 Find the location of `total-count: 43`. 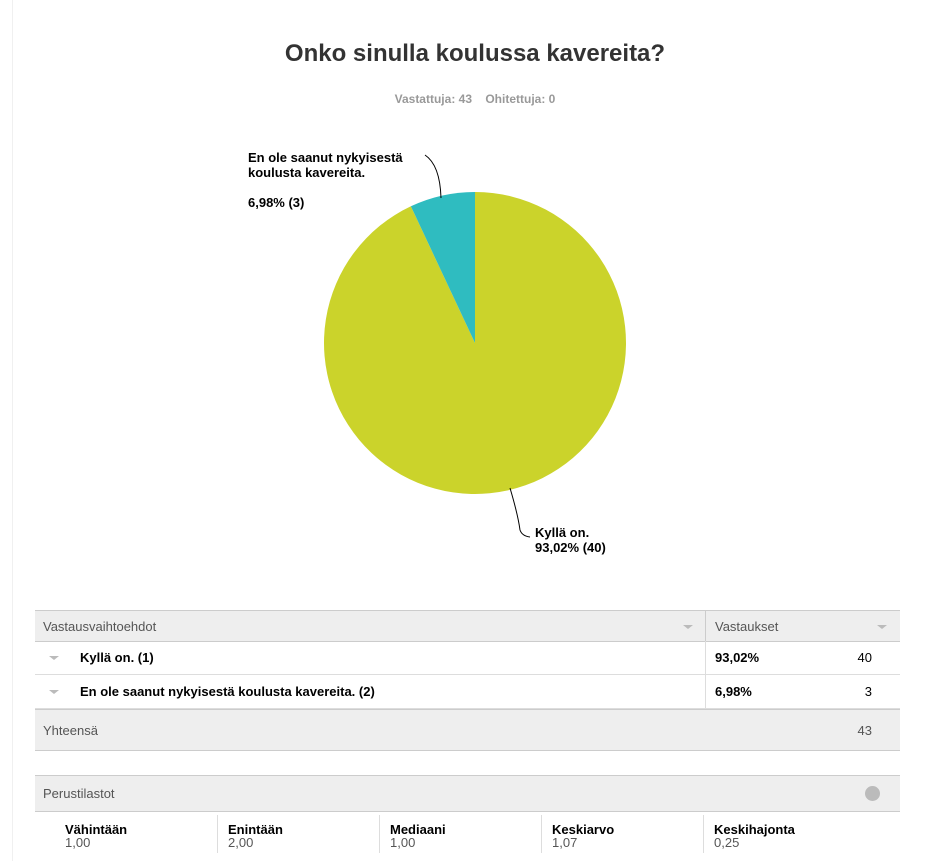

total-count: 43 is located at coordinates (864, 730).